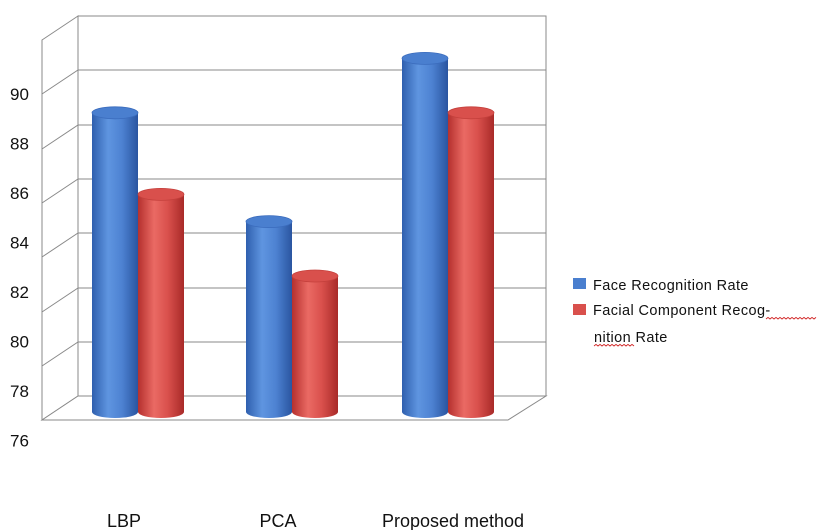 This screenshot has height=530, width=824. I want to click on legend-swatch-face-recognition, so click(579, 283).